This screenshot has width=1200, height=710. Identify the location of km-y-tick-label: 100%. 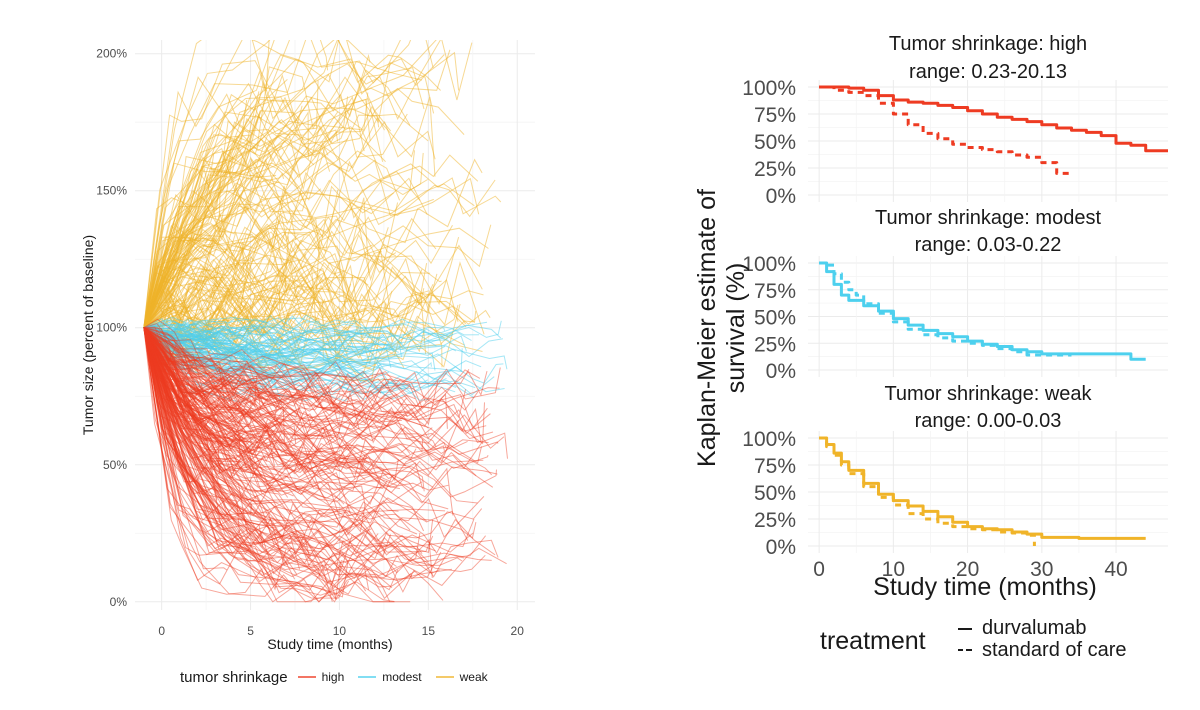
(769, 264).